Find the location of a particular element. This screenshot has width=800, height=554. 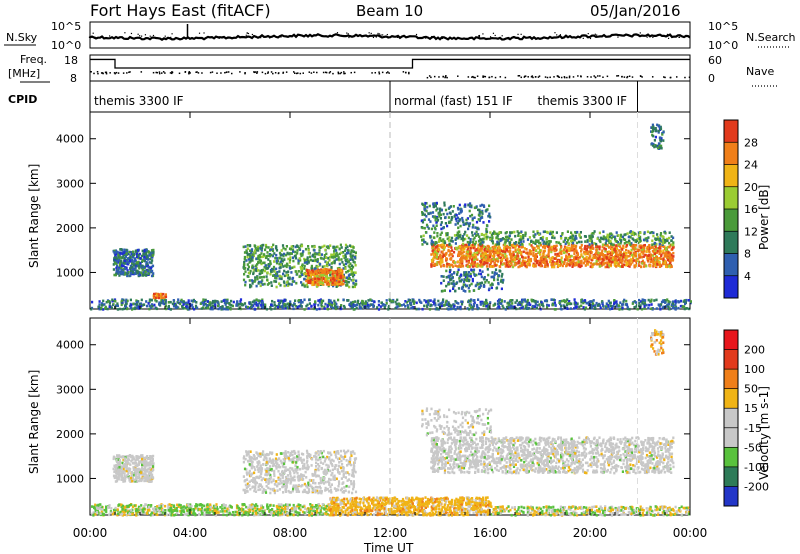

cpid-segment-label: normal (fast) 151 IF is located at coordinates (453, 101).